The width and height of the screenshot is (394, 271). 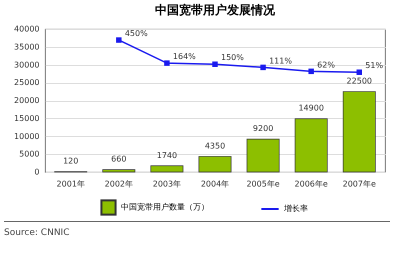 What do you see at coordinates (70, 161) in the screenshot?
I see `data-label: 120` at bounding box center [70, 161].